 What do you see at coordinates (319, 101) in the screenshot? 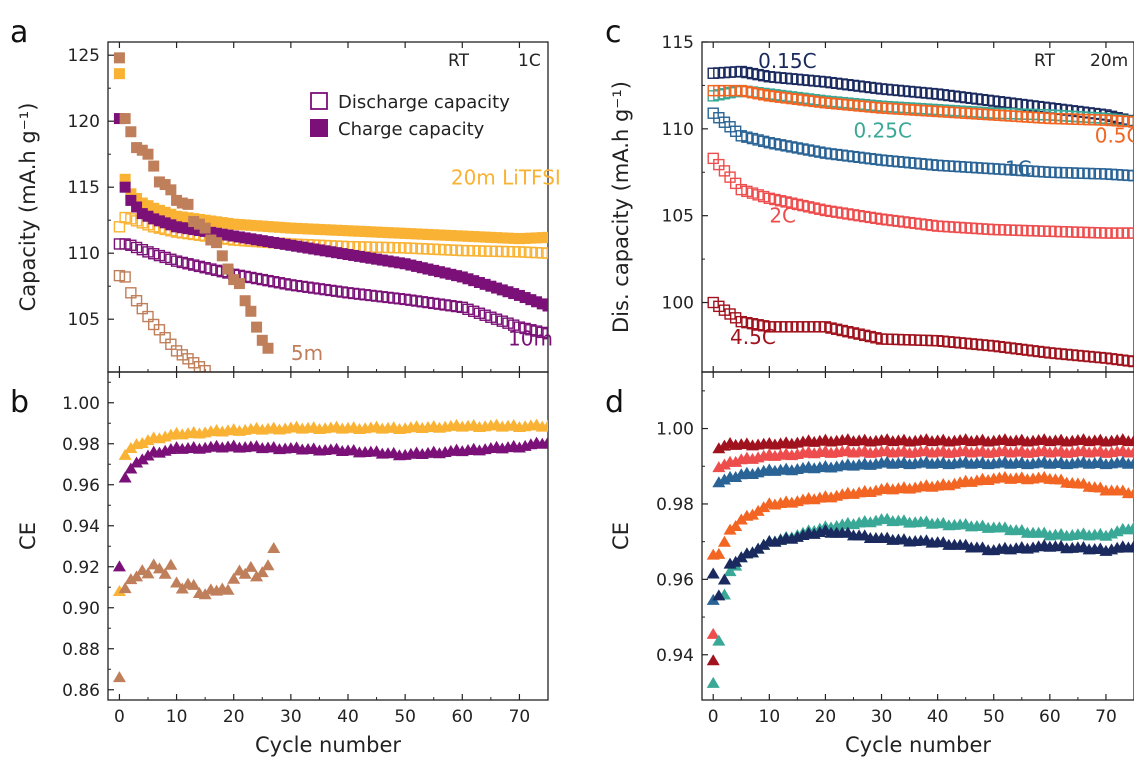
I see `legend-swatch-open` at bounding box center [319, 101].